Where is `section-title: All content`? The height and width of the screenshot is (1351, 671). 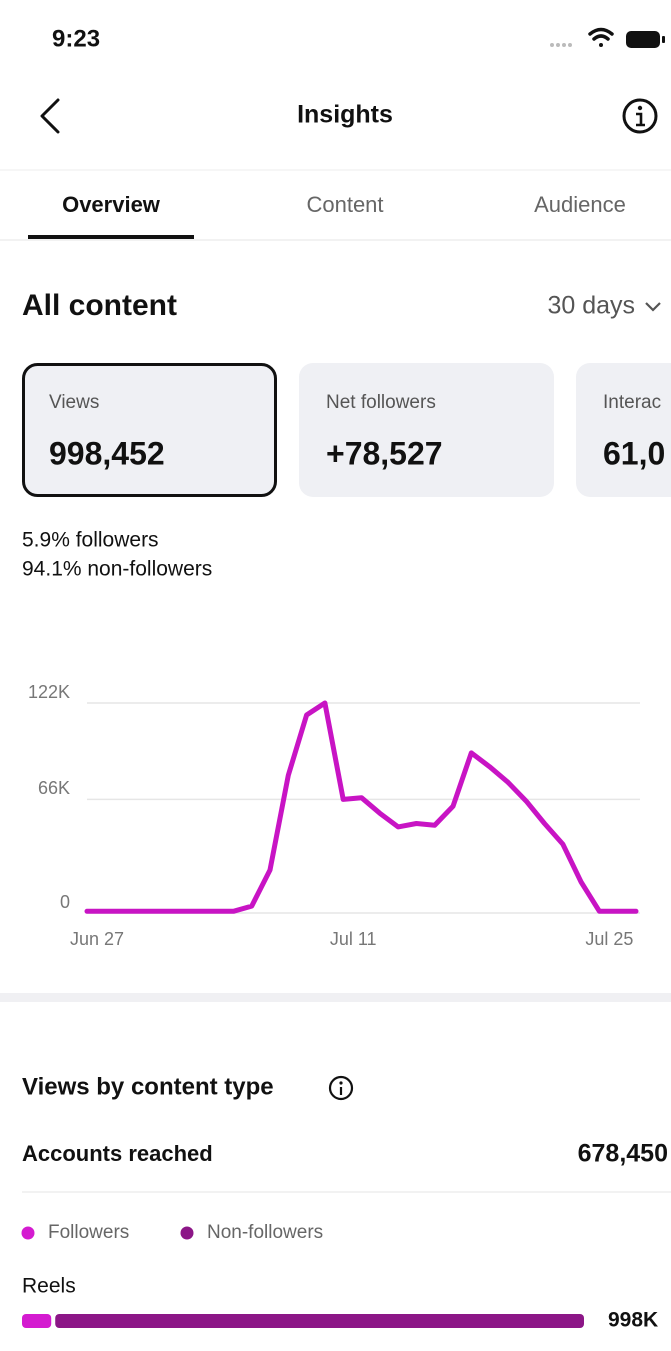
section-title: All content is located at coordinates (99, 305).